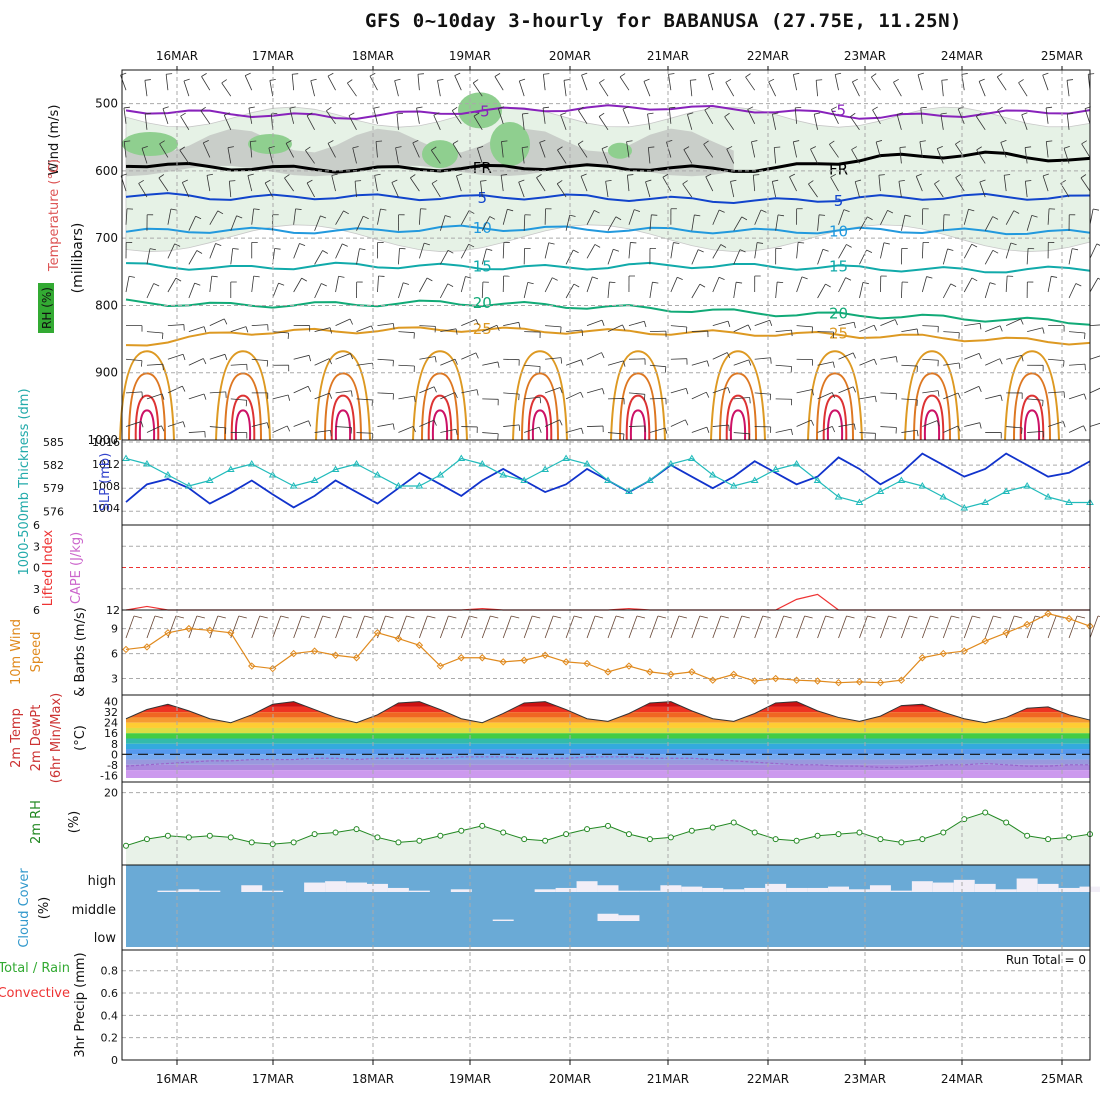  I want to click on top-date-label: 18MAR, so click(373, 56).